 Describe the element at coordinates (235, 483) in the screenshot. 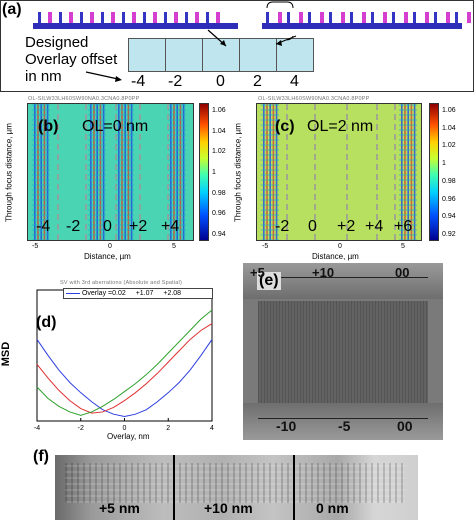

I see `panel-f-texture` at that location.